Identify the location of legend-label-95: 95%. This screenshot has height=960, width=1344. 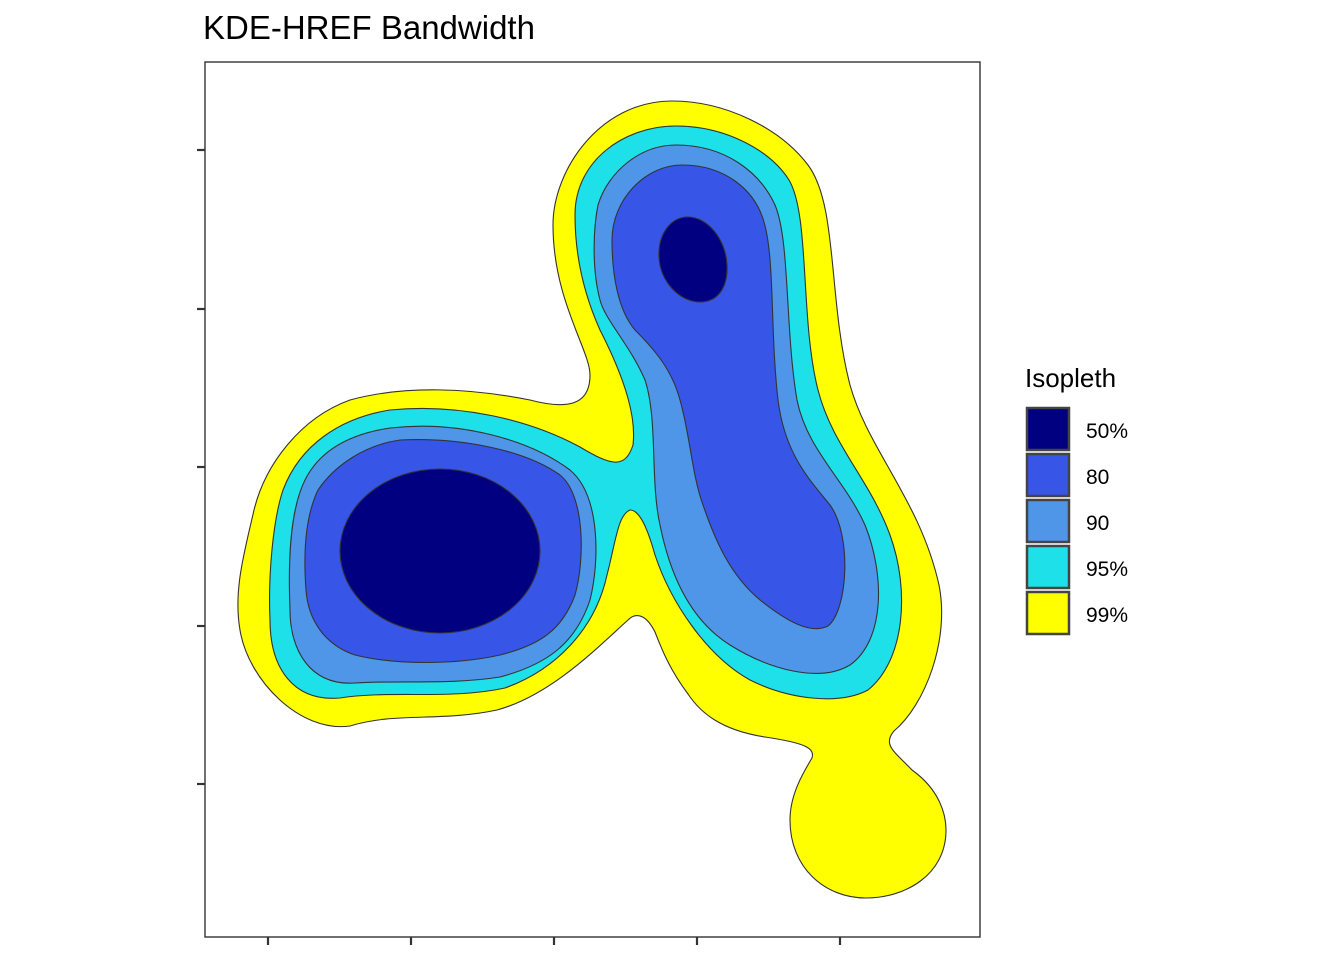
(1107, 569).